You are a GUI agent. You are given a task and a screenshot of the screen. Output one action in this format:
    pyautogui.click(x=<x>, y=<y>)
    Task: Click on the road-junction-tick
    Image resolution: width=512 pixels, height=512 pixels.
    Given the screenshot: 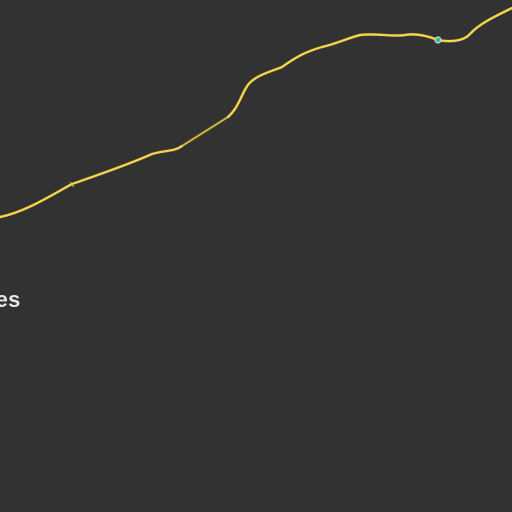 What is the action you would take?
    pyautogui.click(x=72, y=184)
    